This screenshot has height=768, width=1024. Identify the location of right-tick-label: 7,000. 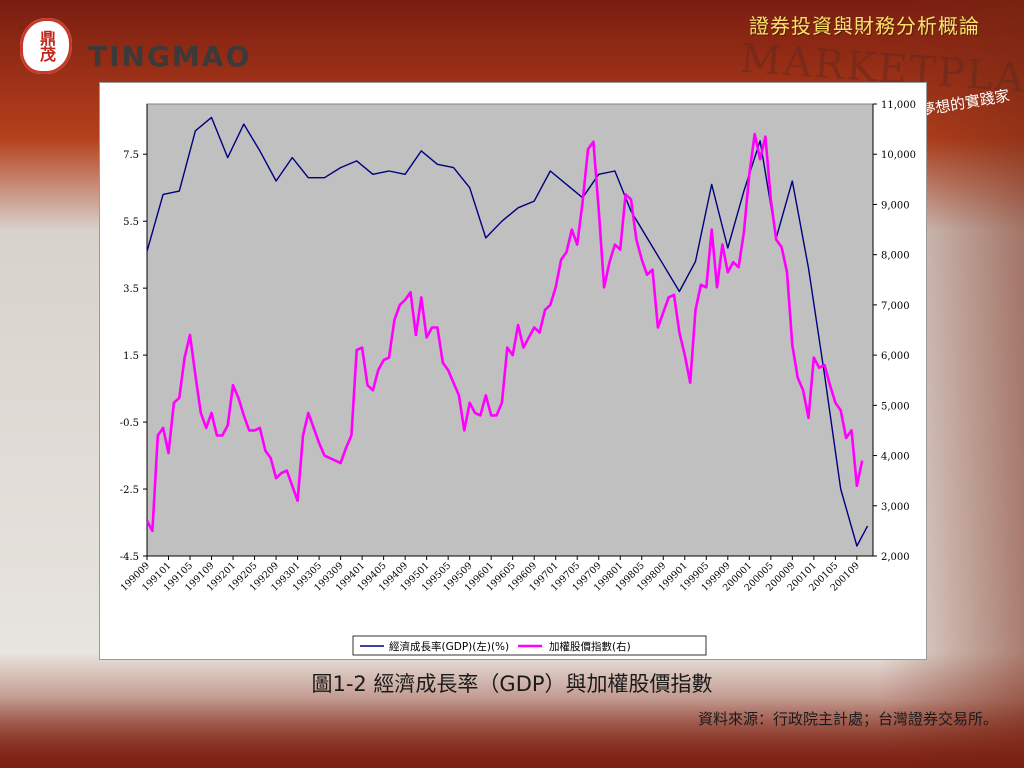
(895, 306).